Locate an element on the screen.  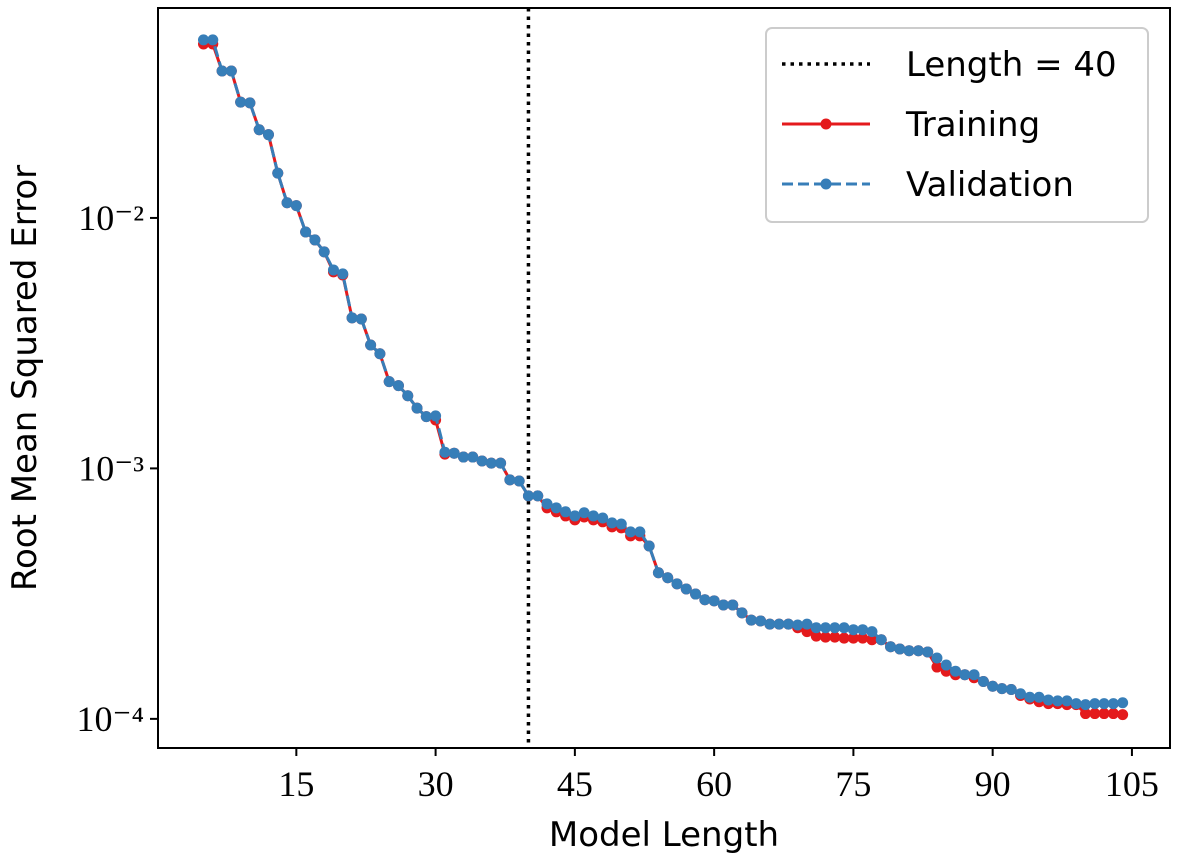
x-tick-label: 105 is located at coordinates (1132, 784).